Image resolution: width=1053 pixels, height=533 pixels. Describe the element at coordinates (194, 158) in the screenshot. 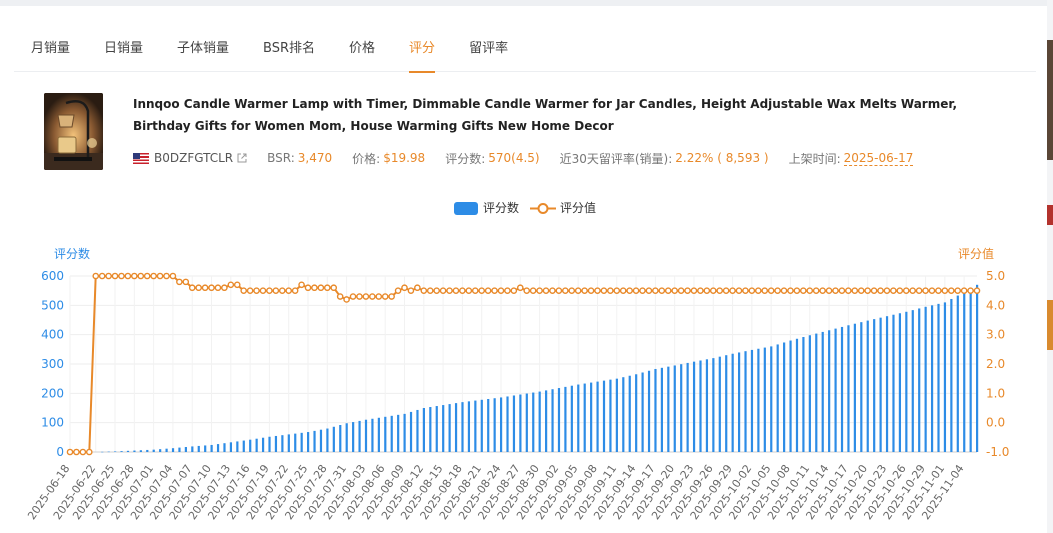

I see `asin-link: B0DZFGTCLR` at that location.